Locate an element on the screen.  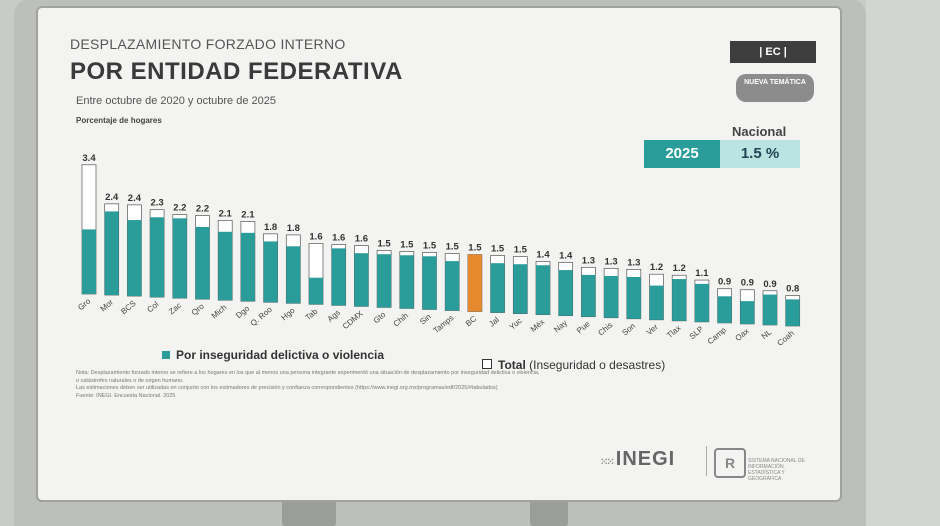
national-value: 1.5 % is located at coordinates (760, 154).